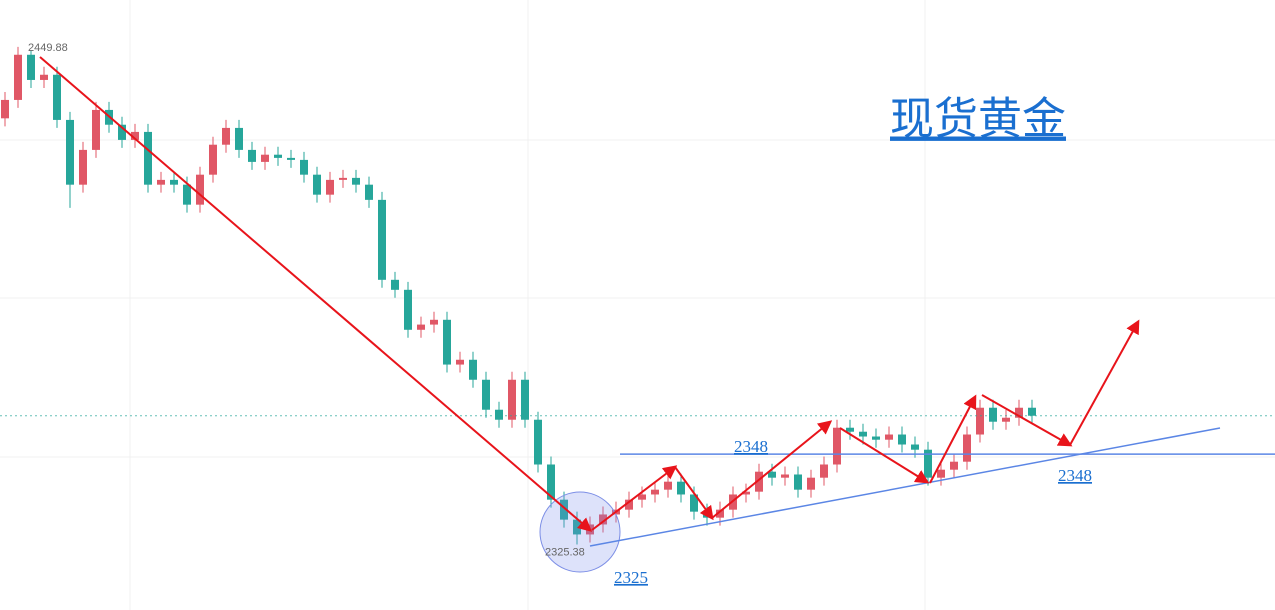 The height and width of the screenshot is (610, 1275). I want to click on title: 现货黄金, so click(978, 119).